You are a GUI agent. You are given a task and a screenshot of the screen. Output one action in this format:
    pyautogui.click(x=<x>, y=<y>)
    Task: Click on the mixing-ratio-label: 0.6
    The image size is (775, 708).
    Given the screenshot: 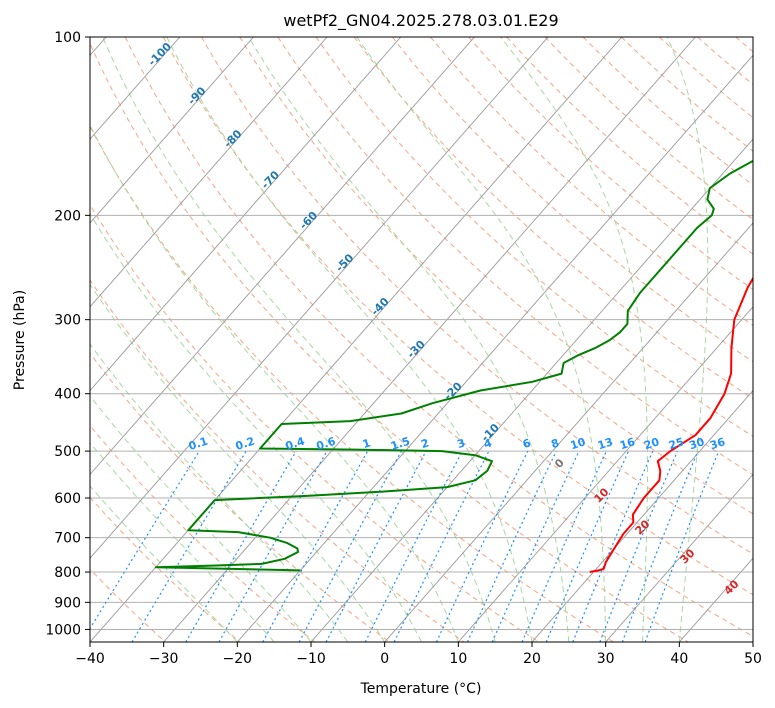 What is the action you would take?
    pyautogui.click(x=326, y=443)
    